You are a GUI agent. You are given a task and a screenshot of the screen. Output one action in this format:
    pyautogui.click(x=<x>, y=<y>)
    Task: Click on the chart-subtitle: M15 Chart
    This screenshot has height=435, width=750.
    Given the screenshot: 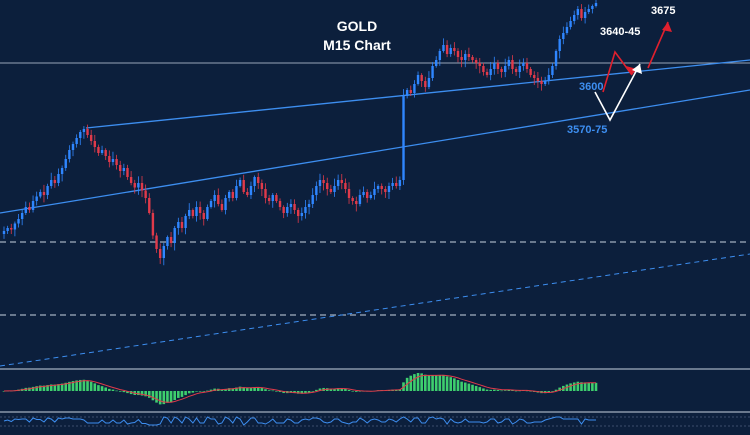 What is the action you would take?
    pyautogui.click(x=357, y=45)
    